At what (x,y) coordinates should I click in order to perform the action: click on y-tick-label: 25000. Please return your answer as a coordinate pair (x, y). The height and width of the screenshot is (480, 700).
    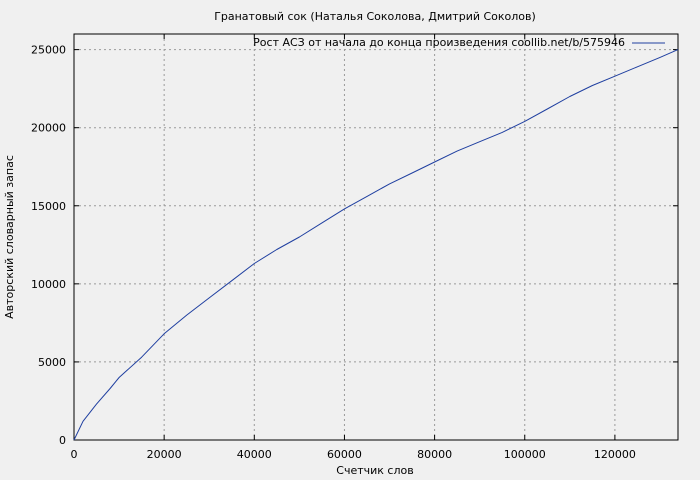
    Looking at the image, I should click on (48, 50).